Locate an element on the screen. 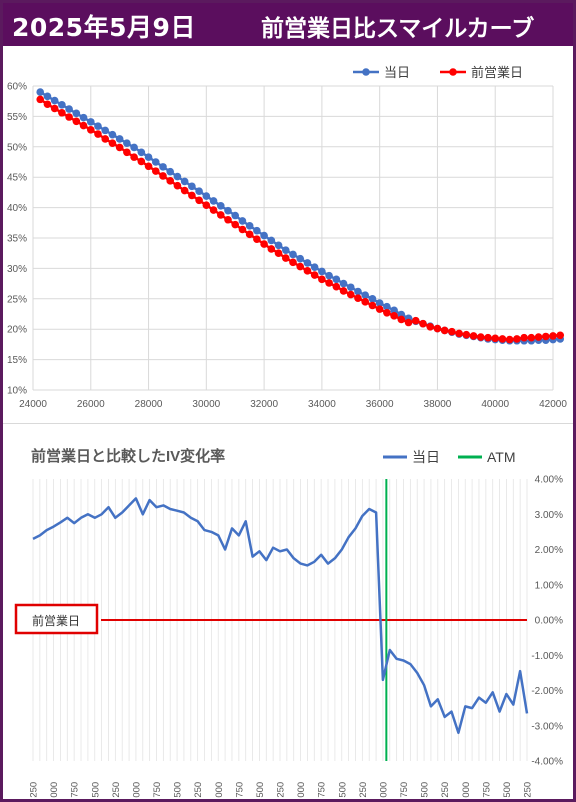 The height and width of the screenshot is (802, 576). y-tick-label: 25% is located at coordinates (17, 299).